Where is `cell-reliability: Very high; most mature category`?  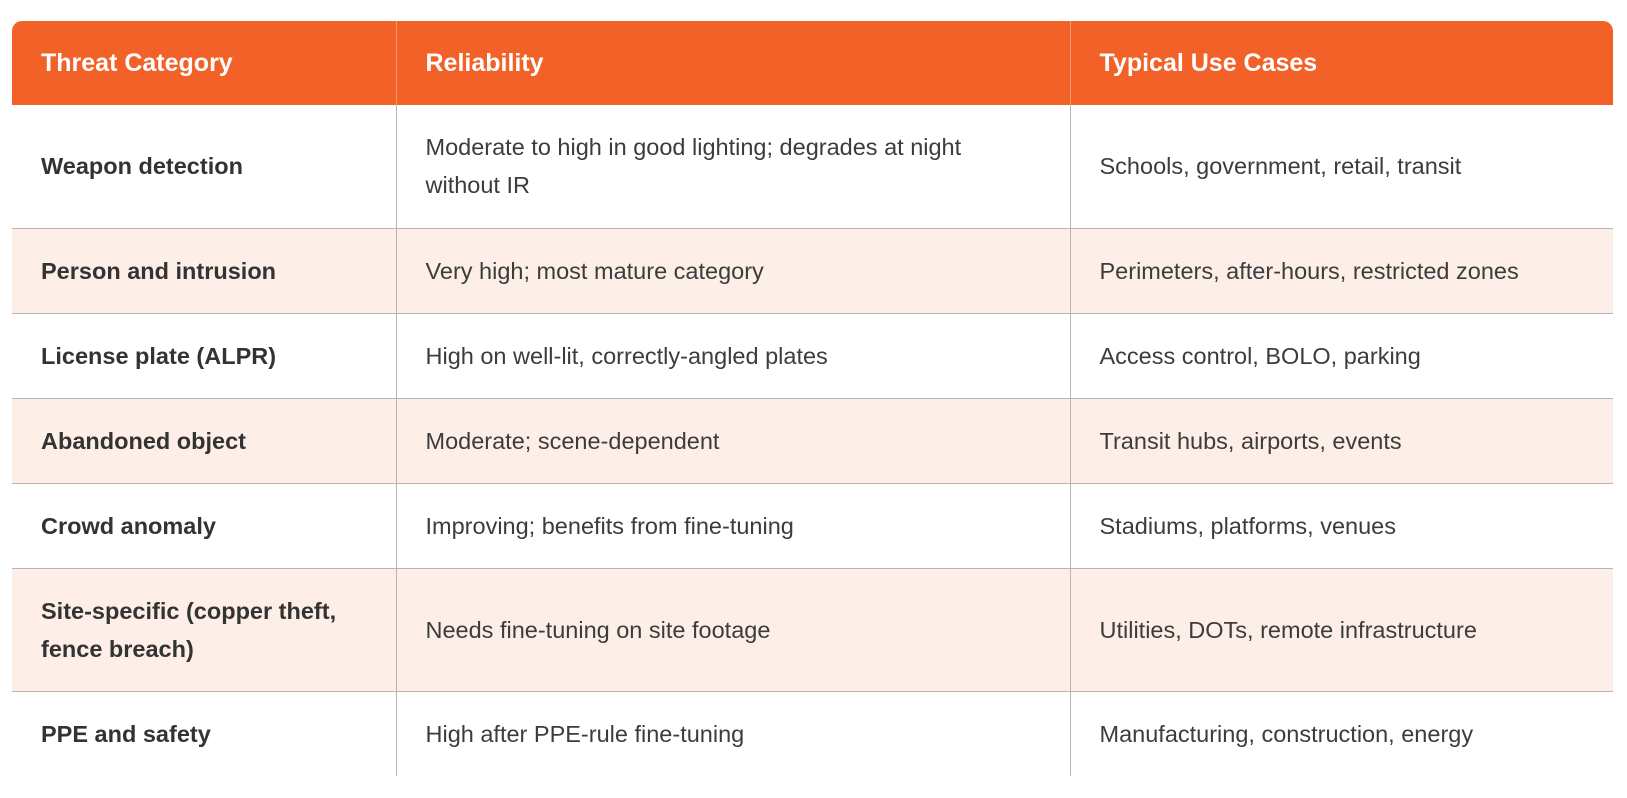 cell-reliability: Very high; most mature category is located at coordinates (732, 270).